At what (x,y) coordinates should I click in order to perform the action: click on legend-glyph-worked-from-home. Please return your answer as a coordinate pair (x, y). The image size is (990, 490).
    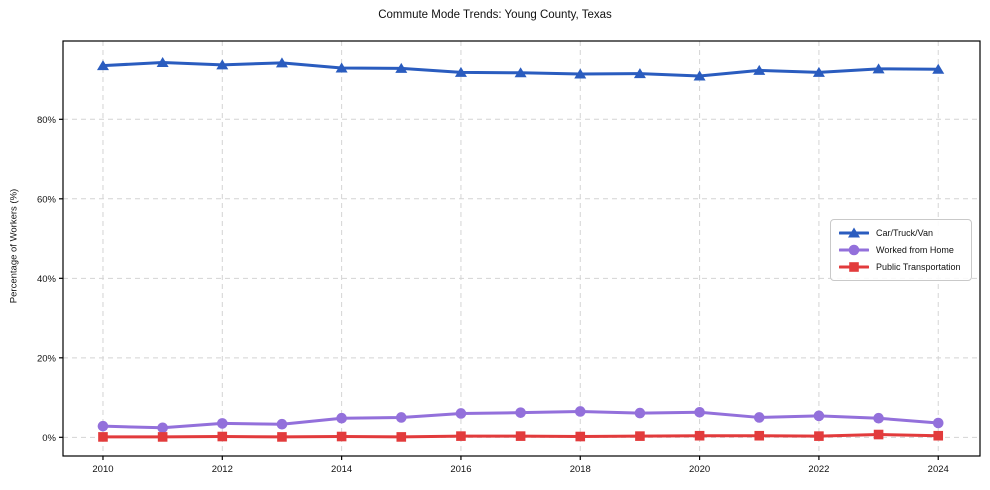
    Looking at the image, I should click on (854, 250).